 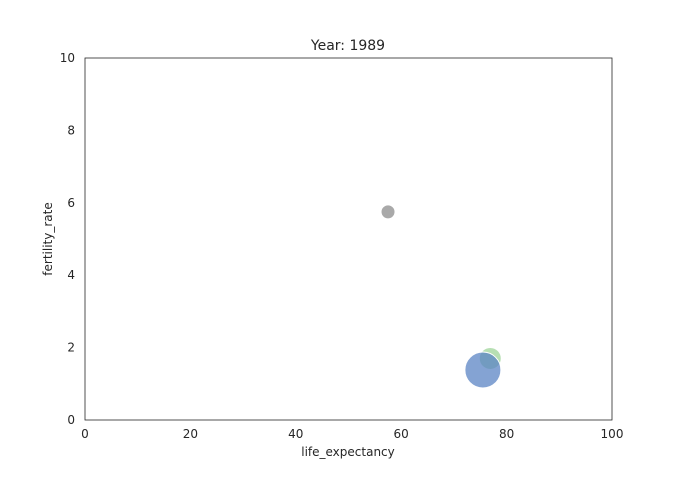 I want to click on y-tick-label: 0, so click(x=71, y=420).